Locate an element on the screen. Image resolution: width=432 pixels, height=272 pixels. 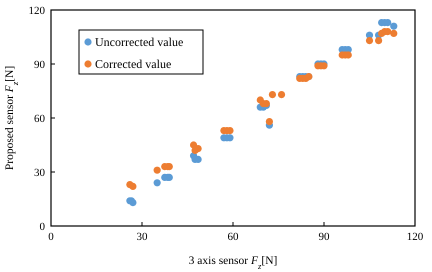
x-tick-label: 30 is located at coordinates (142, 237).